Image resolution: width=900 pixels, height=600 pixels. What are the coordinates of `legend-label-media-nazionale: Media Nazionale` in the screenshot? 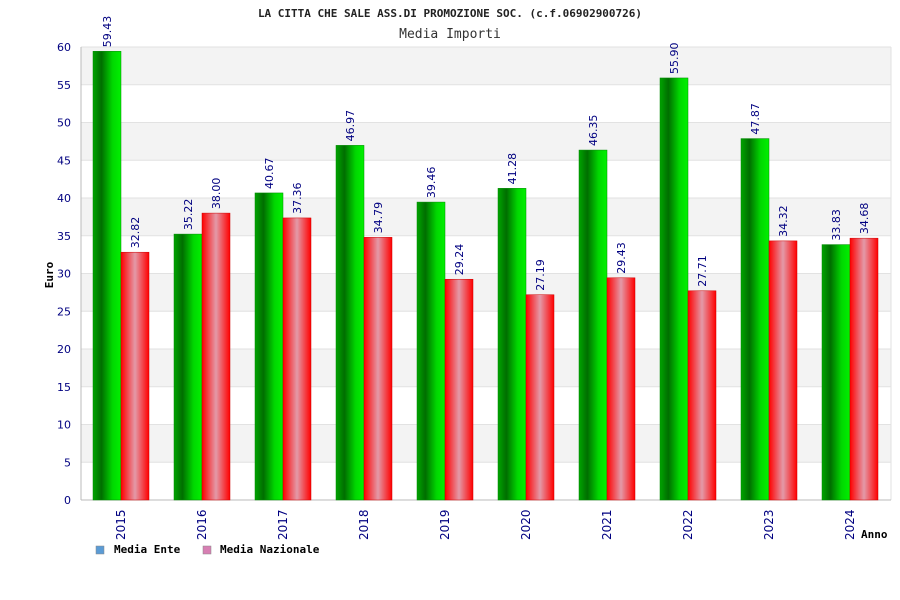 It's located at (270, 549).